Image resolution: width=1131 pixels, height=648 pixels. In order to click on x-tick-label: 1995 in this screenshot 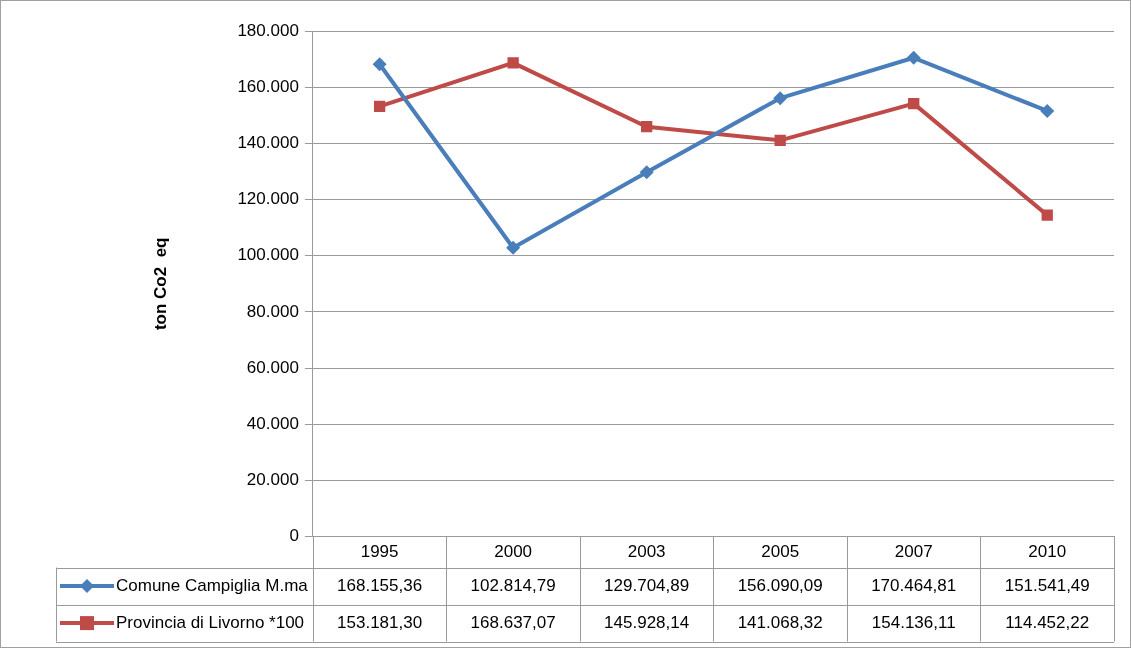, I will do `click(379, 552)`.